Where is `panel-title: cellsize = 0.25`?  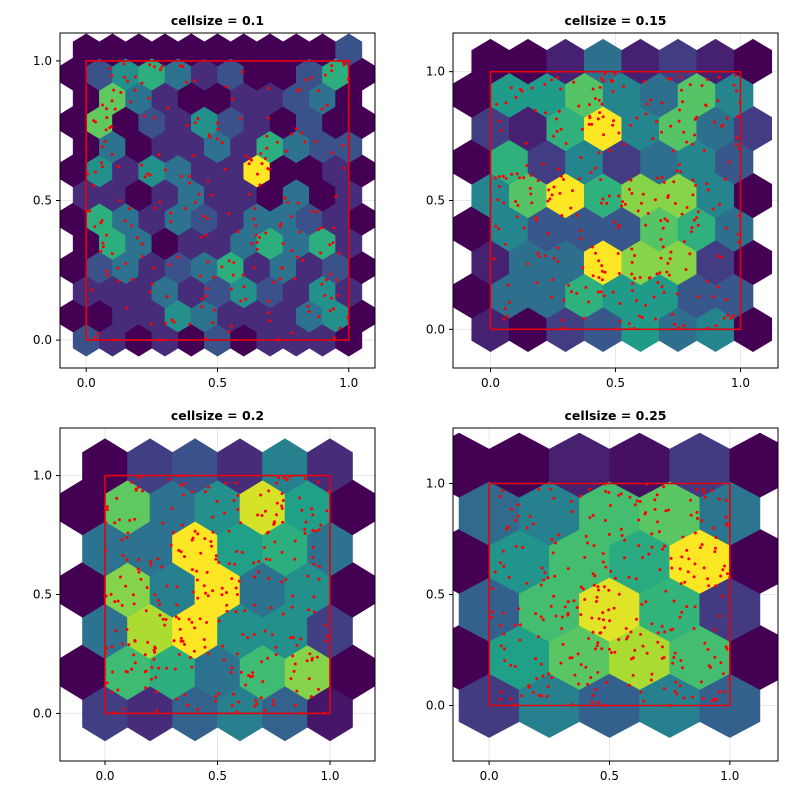
panel-title: cellsize = 0.25 is located at coordinates (616, 415).